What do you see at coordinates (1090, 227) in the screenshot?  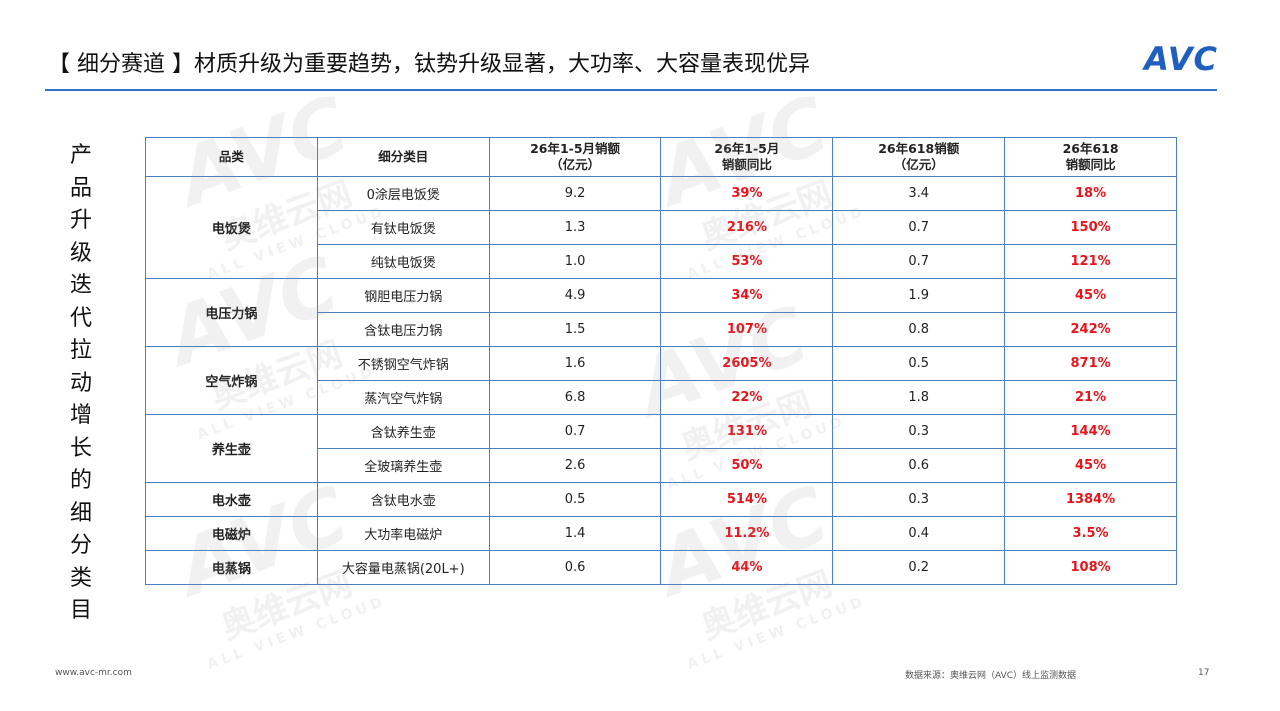 I see `value-cell: 150%` at bounding box center [1090, 227].